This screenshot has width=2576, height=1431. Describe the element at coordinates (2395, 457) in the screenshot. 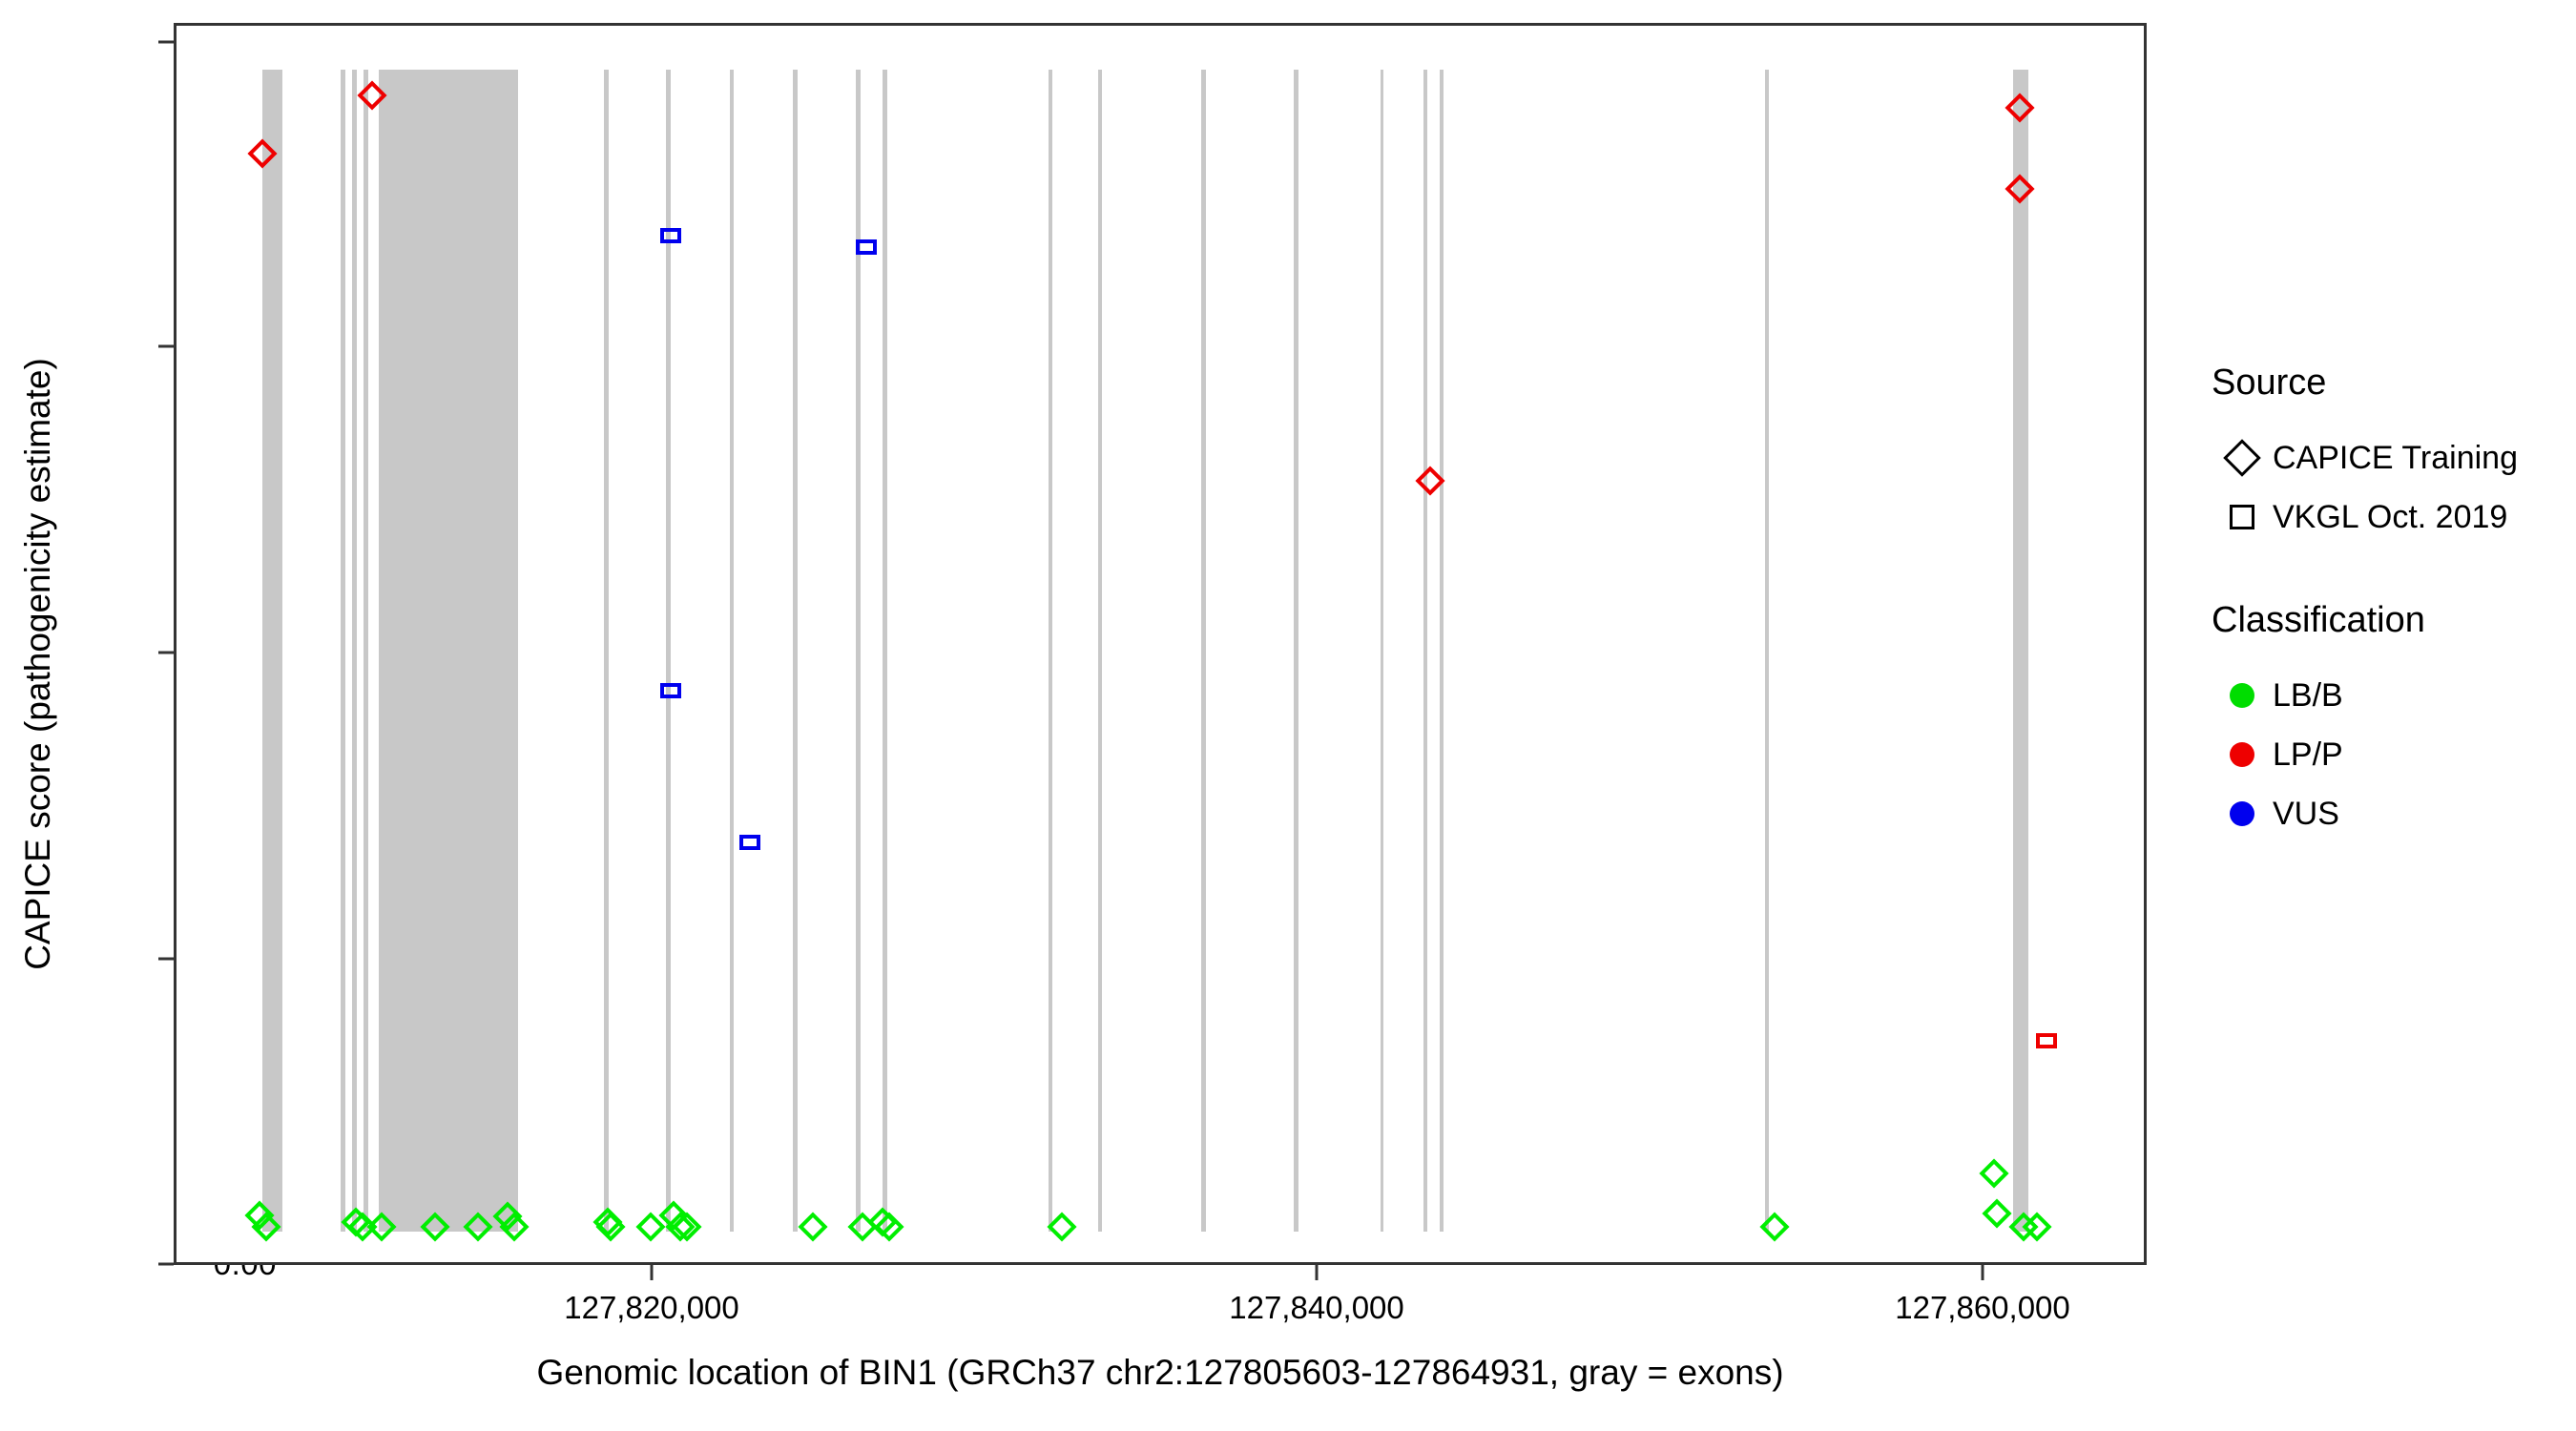

I see `legend-label: CAPICE Training` at that location.